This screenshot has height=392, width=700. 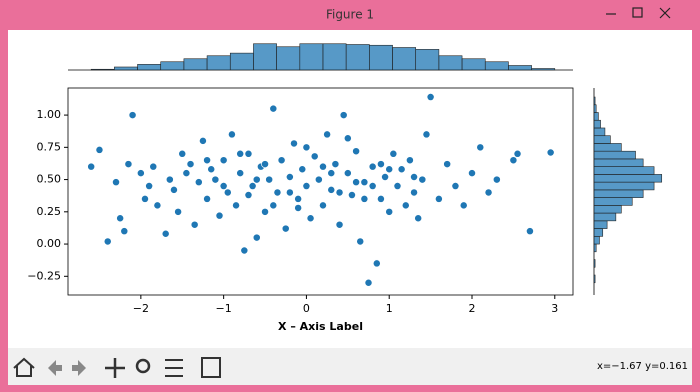 I want to click on y-tick-label: 0.50, so click(x=49, y=179).